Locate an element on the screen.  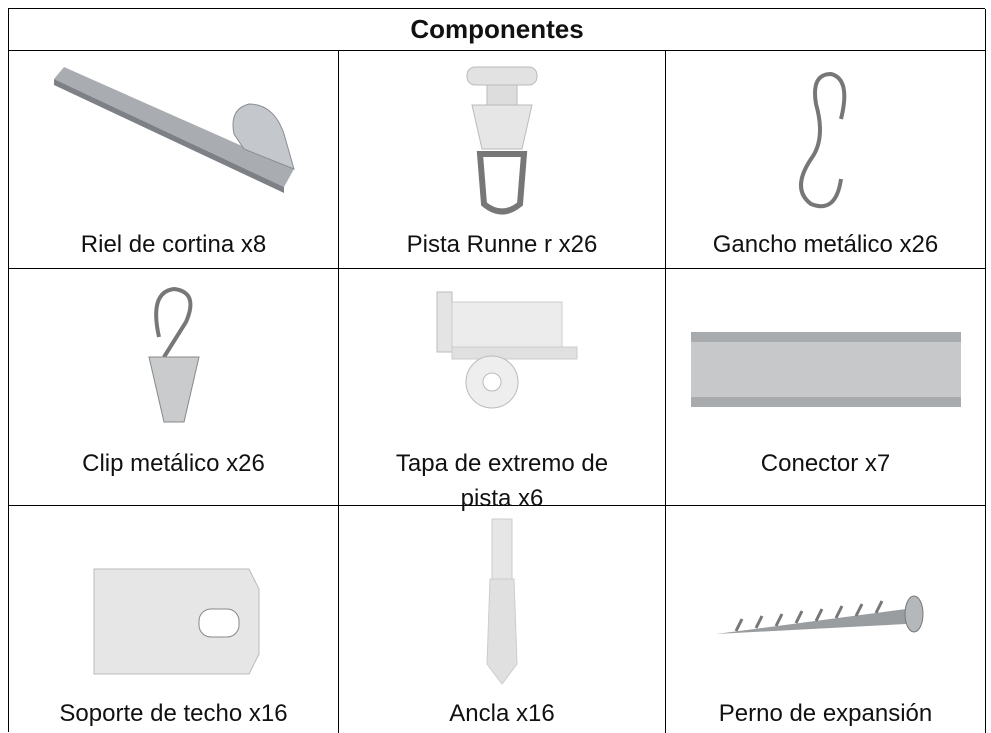
clip-icon is located at coordinates (173, 354).